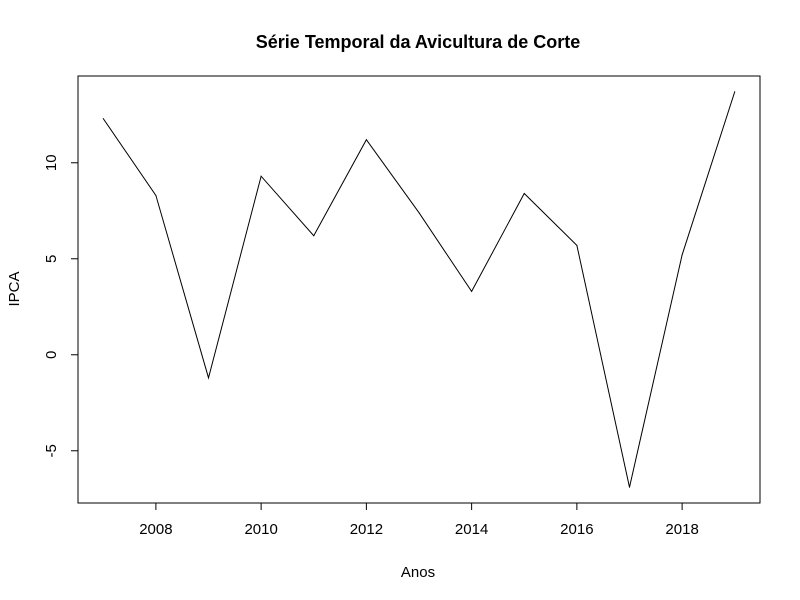  What do you see at coordinates (366, 529) in the screenshot?
I see `x-tick-label-2012: 2012` at bounding box center [366, 529].